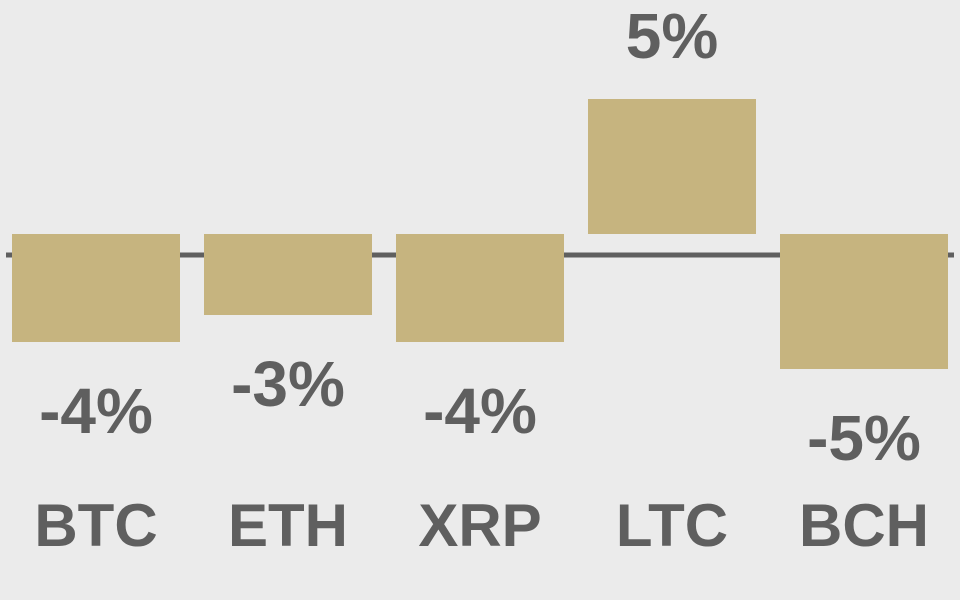  I want to click on category-label: LTC, so click(672, 525).